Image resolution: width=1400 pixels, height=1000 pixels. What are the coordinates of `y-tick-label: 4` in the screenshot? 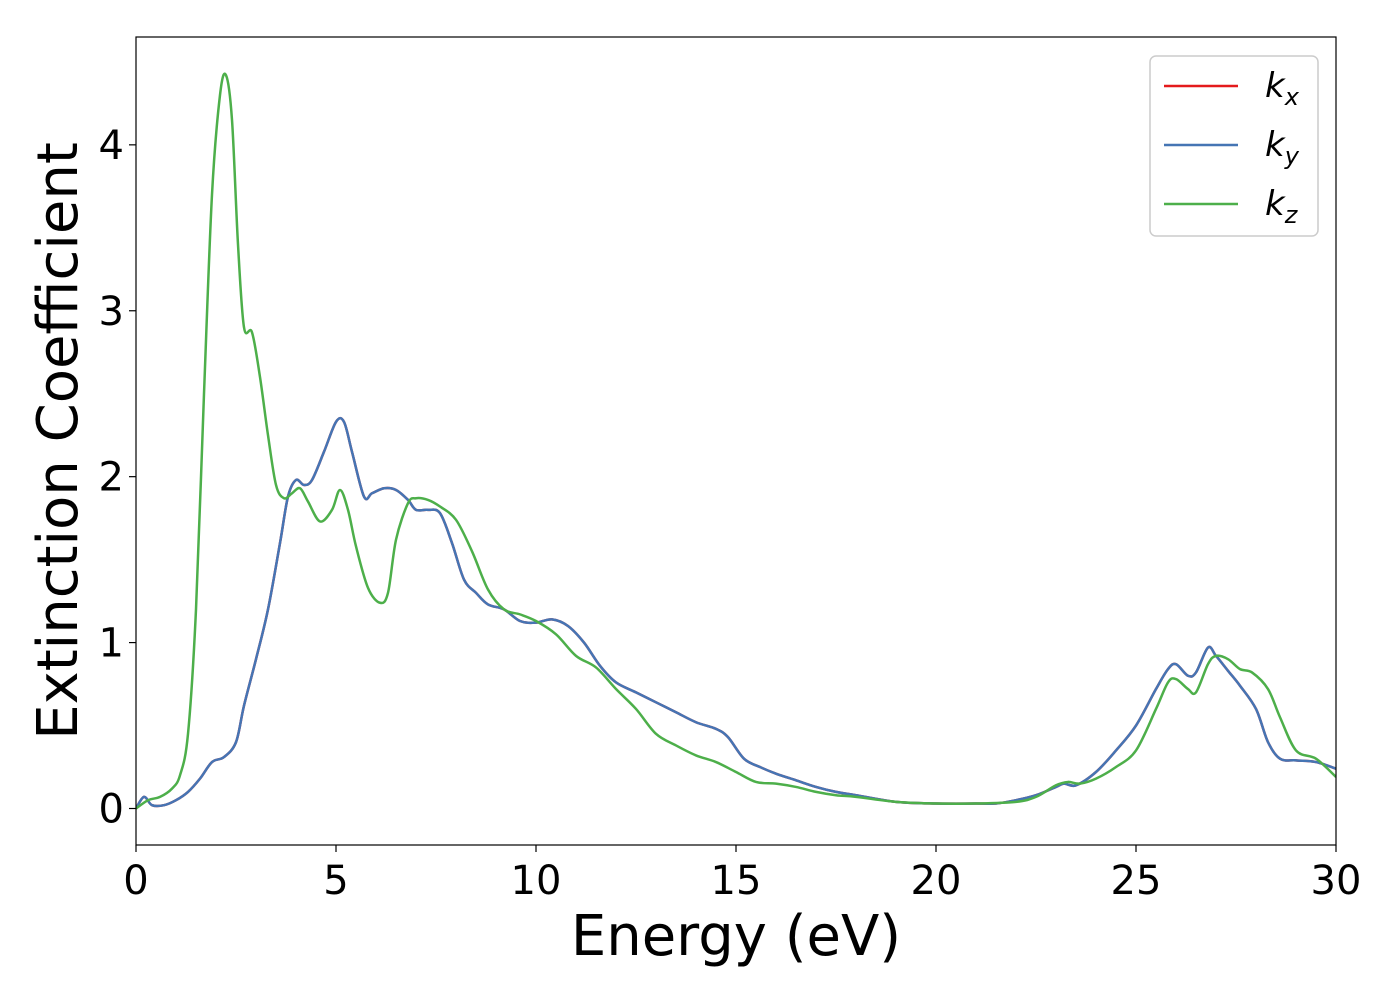 It's located at (111, 146).